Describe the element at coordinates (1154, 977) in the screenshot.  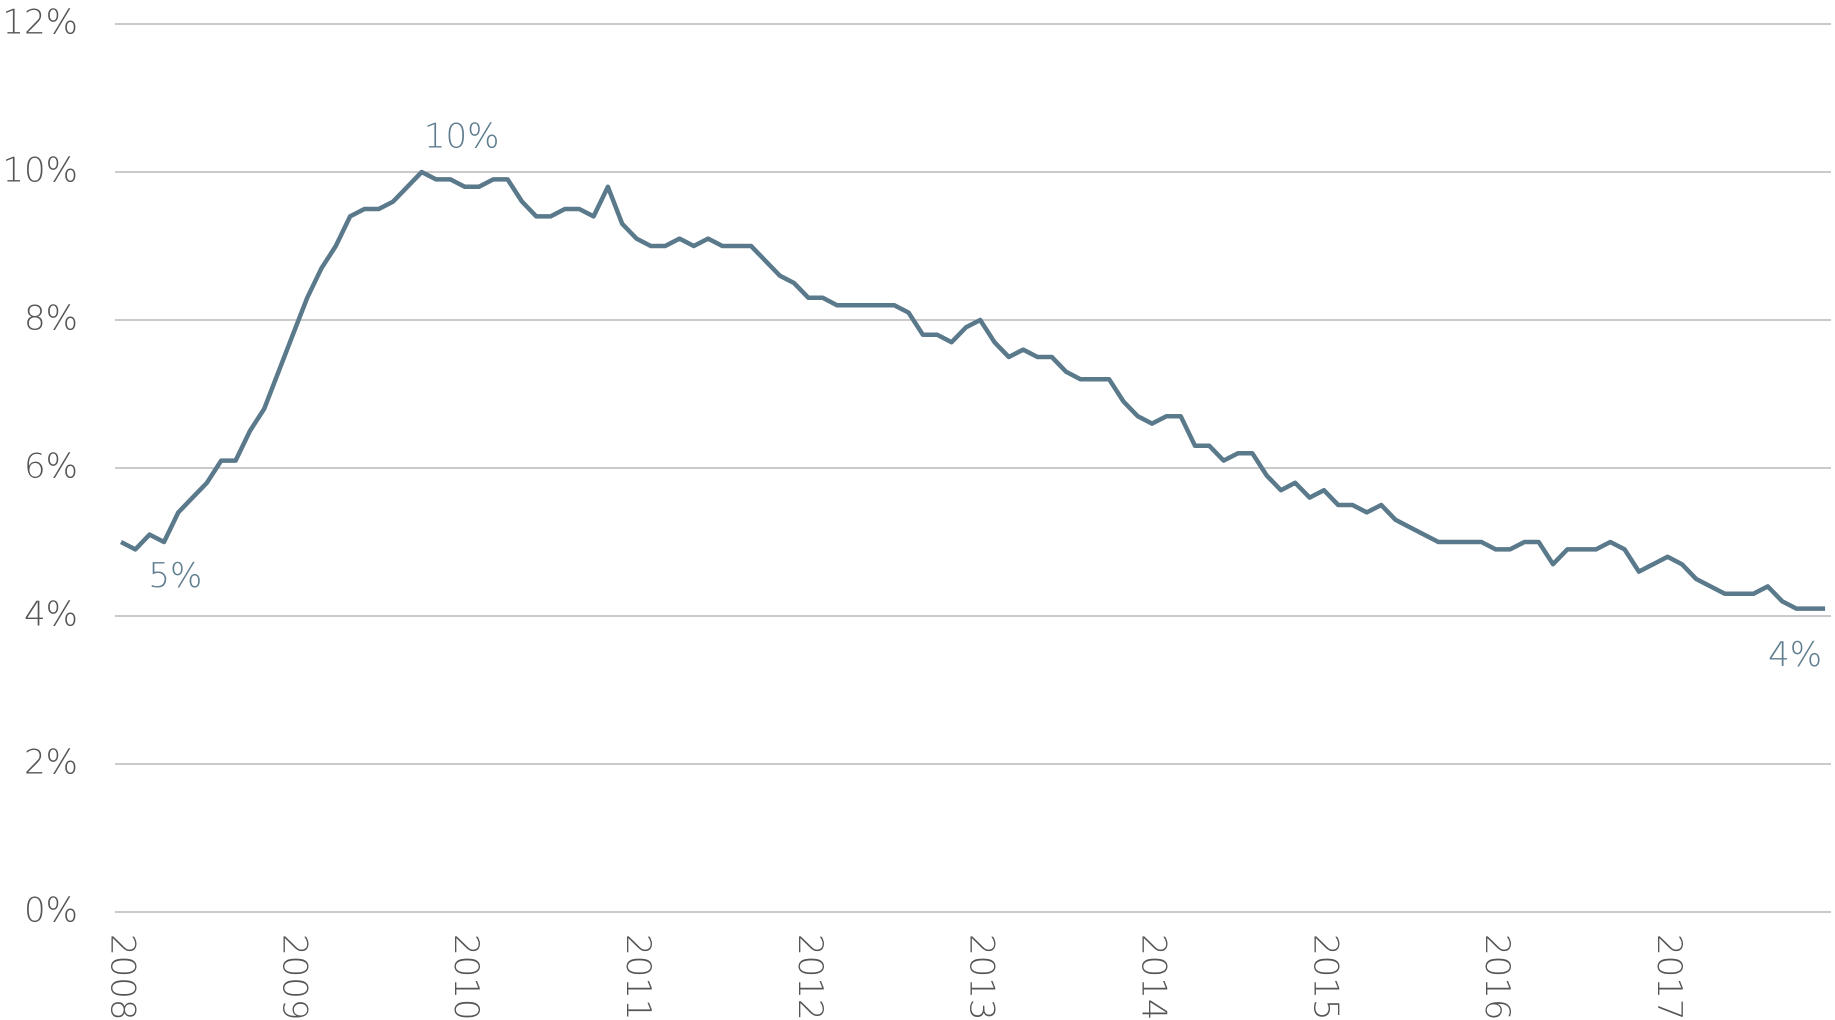
I see `x-tick-label: 2014` at that location.